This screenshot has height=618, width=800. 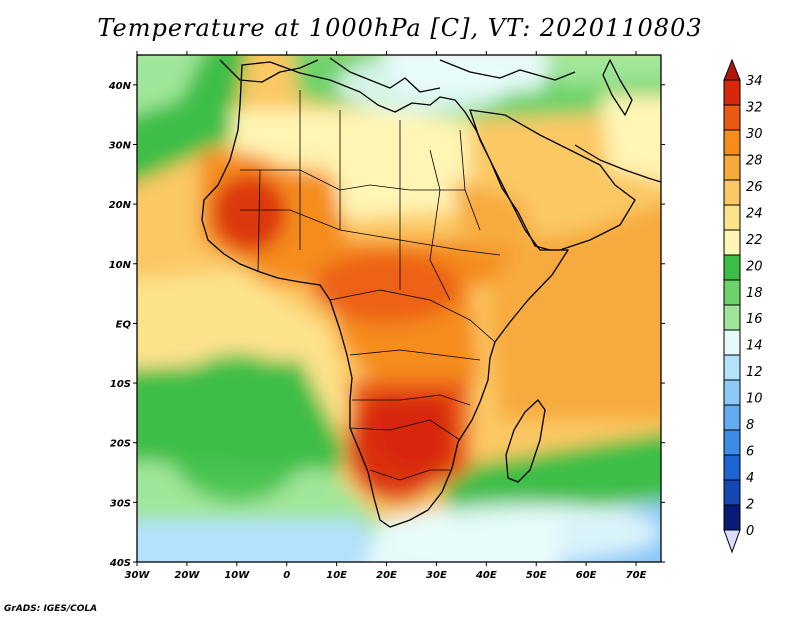 What do you see at coordinates (486, 575) in the screenshot?
I see `lon-tick-label: 40E` at bounding box center [486, 575].